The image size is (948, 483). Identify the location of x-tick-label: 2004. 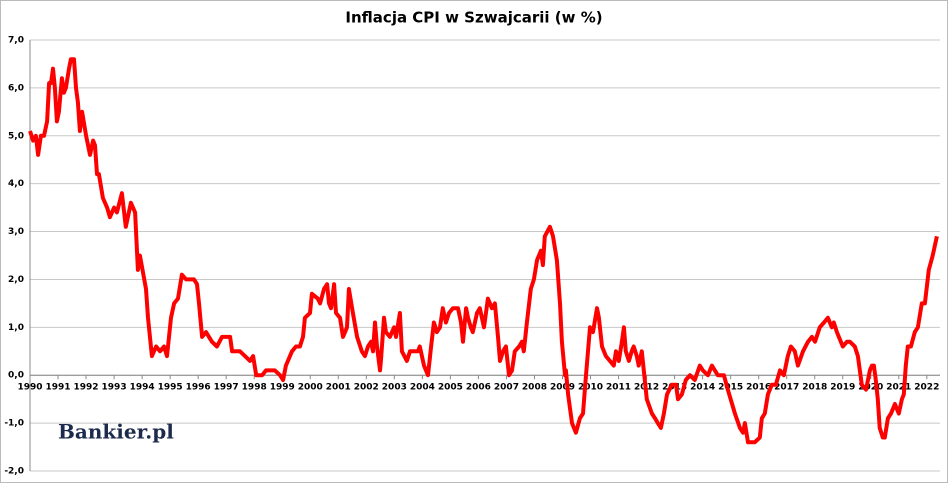
(422, 388).